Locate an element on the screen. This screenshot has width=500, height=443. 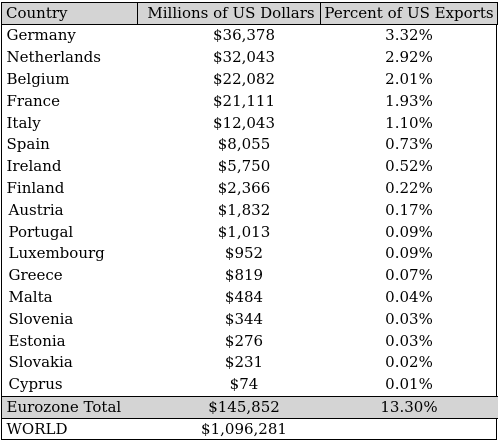
cell-percent: 2.01% is located at coordinates (409, 78).